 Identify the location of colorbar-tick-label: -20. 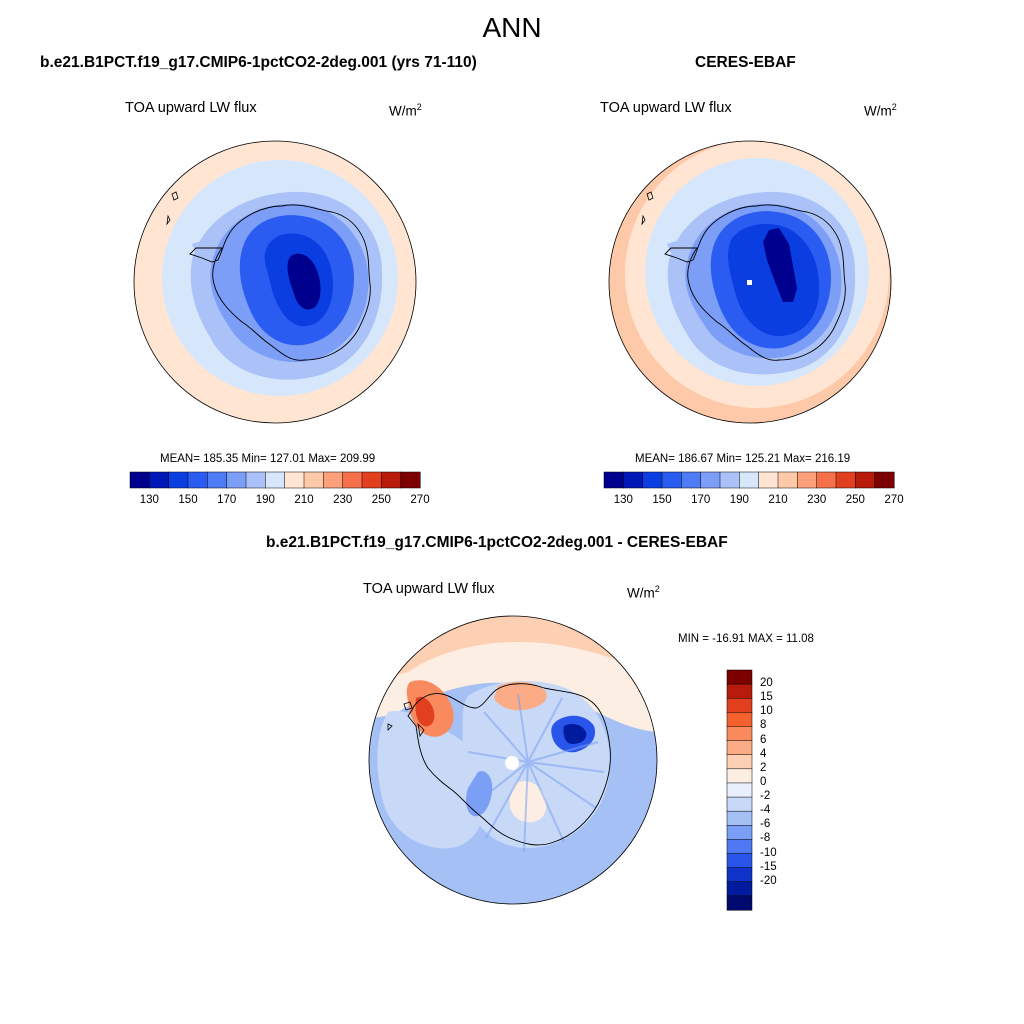
(768, 880).